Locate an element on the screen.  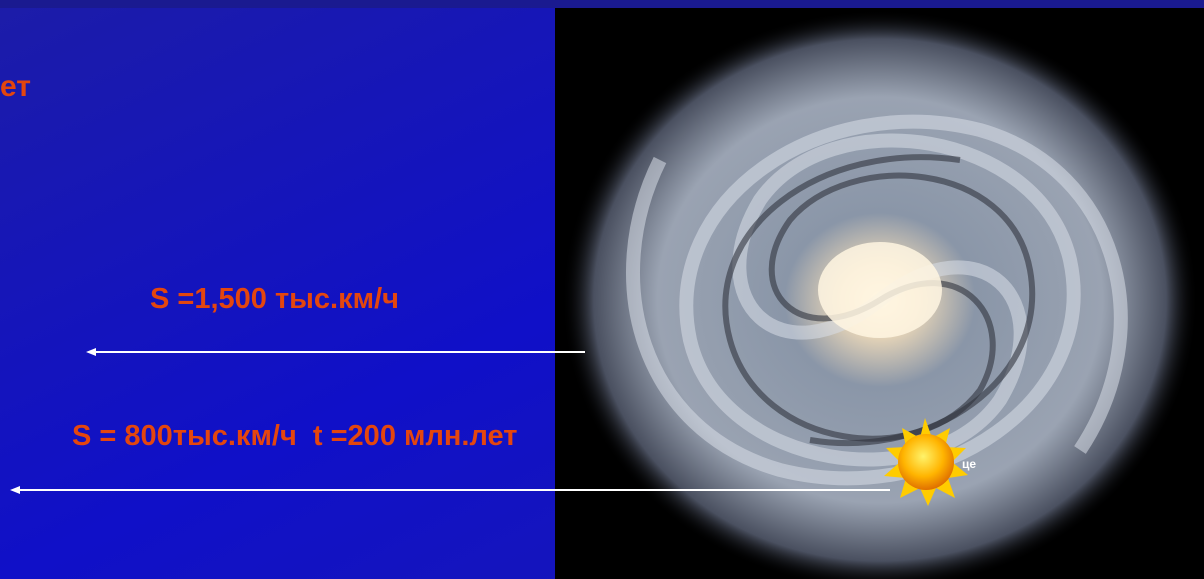
speed-line: S =1,500 тыс.км/ч is located at coordinates (274, 299).